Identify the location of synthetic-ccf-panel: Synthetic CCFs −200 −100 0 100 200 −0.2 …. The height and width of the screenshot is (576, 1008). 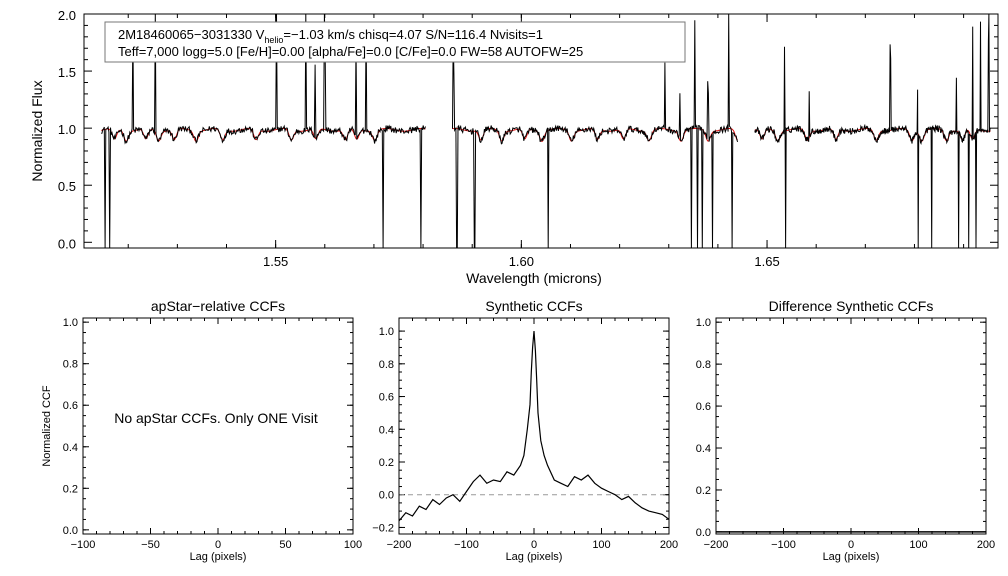
(525, 430).